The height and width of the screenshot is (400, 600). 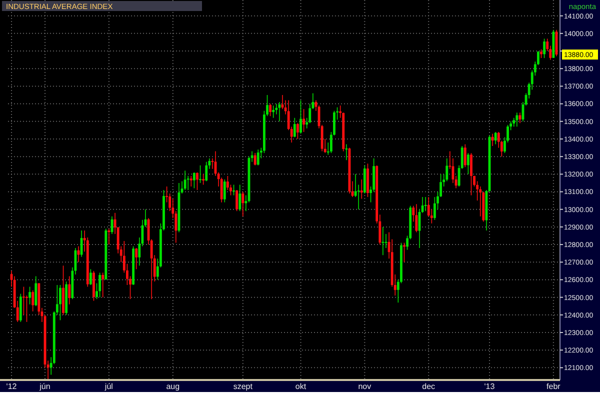 What do you see at coordinates (44, 386) in the screenshot?
I see `x-tick-label: jún` at bounding box center [44, 386].